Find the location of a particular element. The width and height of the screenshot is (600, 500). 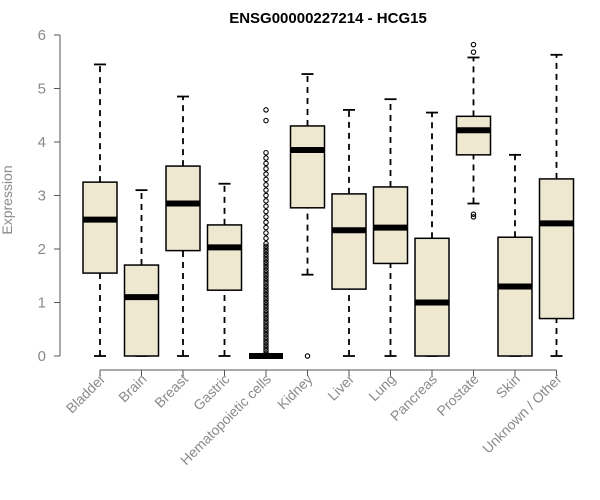

x-tick-label: Prostate is located at coordinates (457, 395).